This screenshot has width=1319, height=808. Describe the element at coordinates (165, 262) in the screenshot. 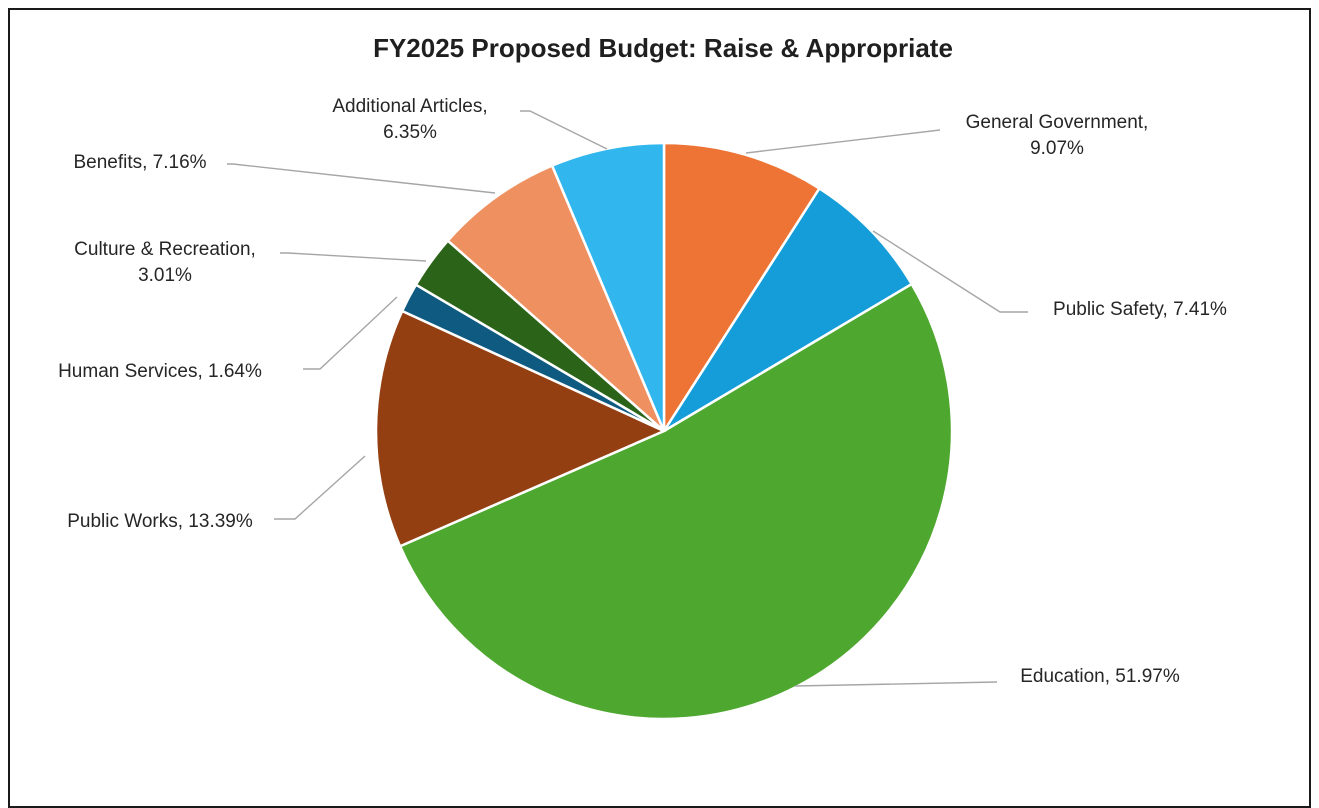

I see `data-label-culture-recreation: Culture & Recreation, 3.01%` at that location.